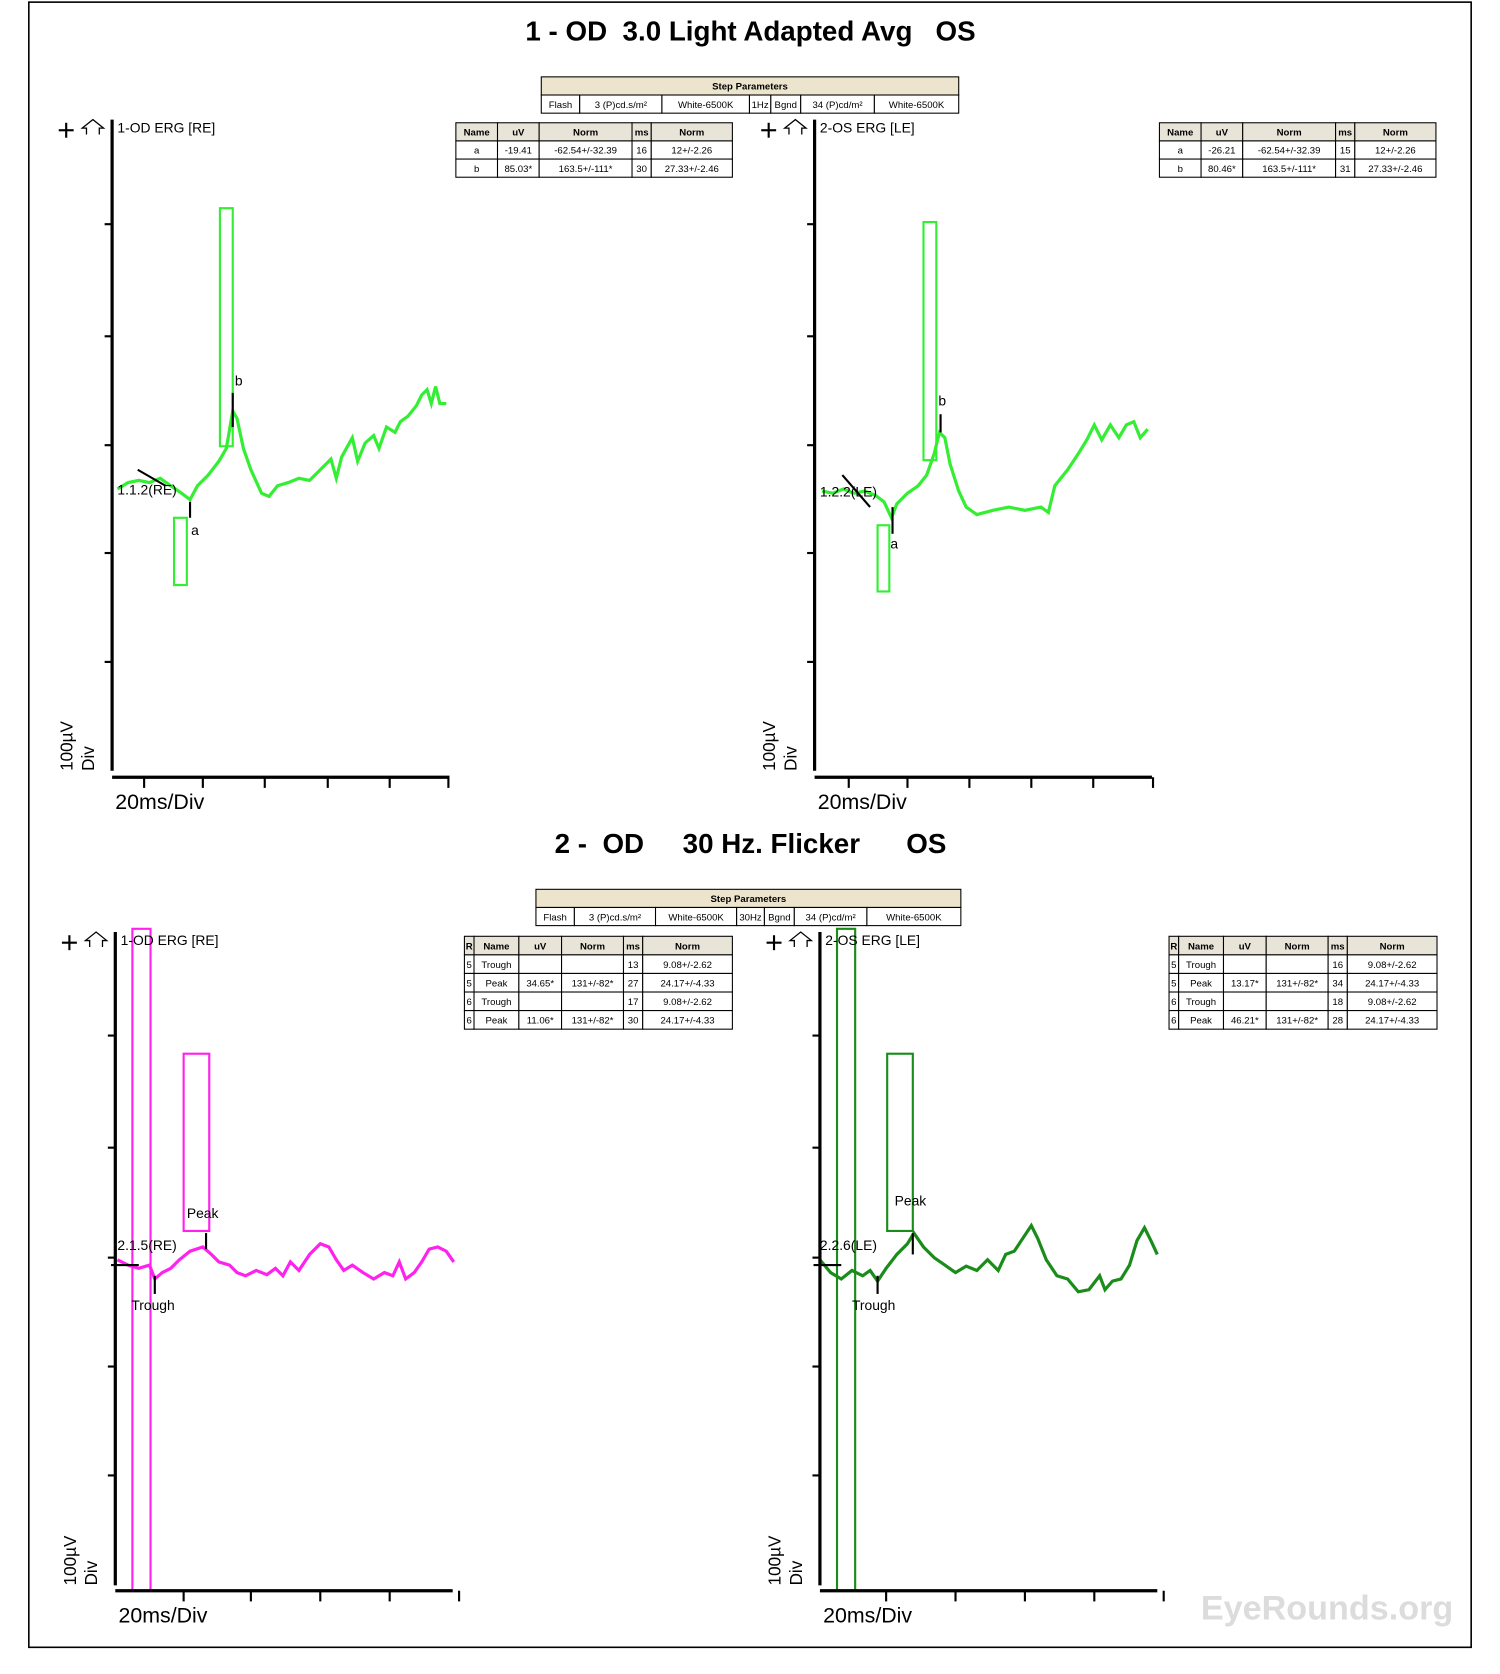 This screenshot has width=1500, height=1674. Describe the element at coordinates (477, 151) in the screenshot. I see `cell-text: a` at that location.